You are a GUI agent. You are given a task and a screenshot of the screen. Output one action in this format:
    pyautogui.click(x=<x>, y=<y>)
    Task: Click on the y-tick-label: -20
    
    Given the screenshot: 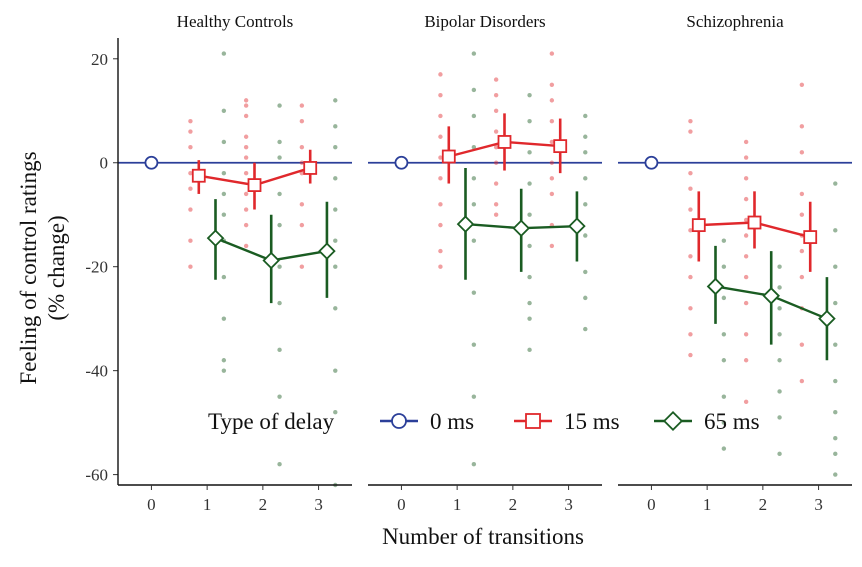 What is the action you would take?
    pyautogui.click(x=96, y=267)
    